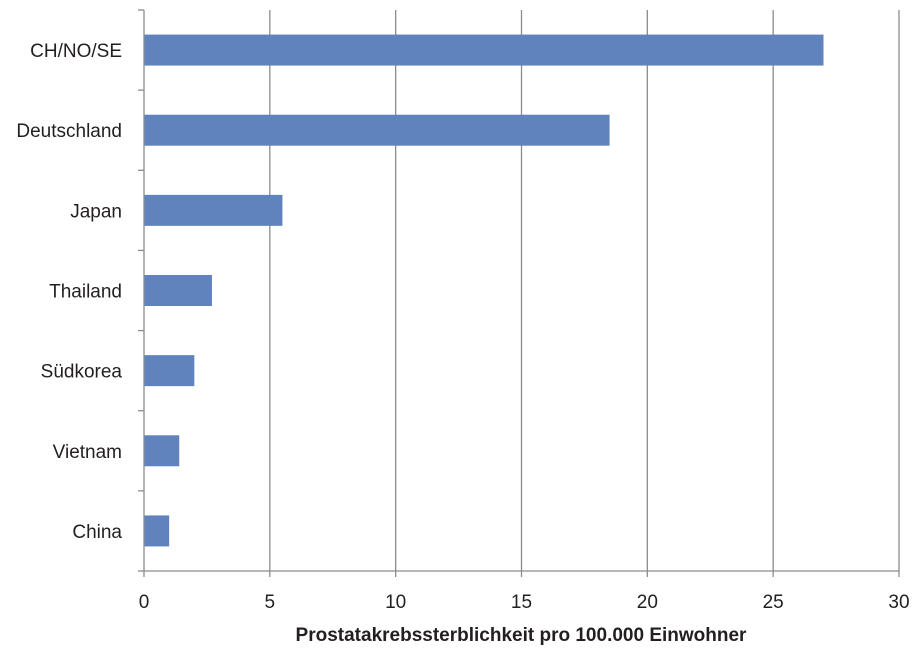  Describe the element at coordinates (395, 602) in the screenshot. I see `x-tick-label: 10` at that location.